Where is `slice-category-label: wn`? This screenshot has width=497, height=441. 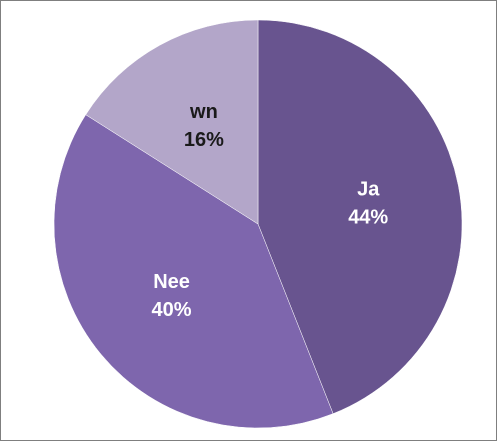
slice-category-label: wn is located at coordinates (203, 112).